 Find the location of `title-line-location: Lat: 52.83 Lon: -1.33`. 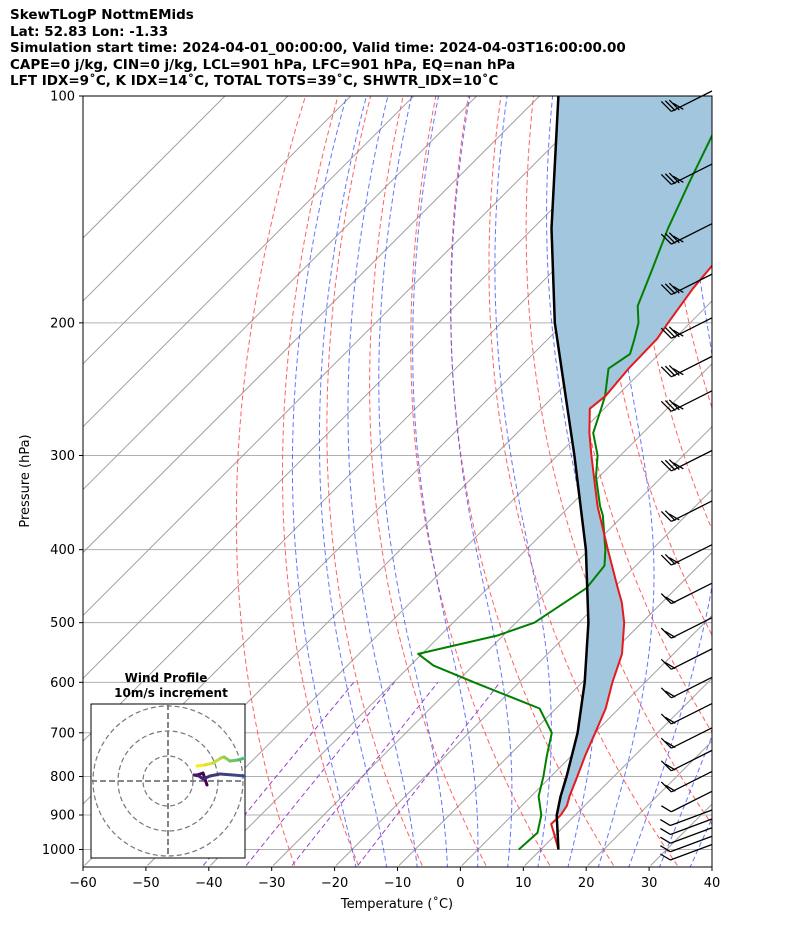

title-line-location: Lat: 52.83 Lon: -1.33 is located at coordinates (89, 31).